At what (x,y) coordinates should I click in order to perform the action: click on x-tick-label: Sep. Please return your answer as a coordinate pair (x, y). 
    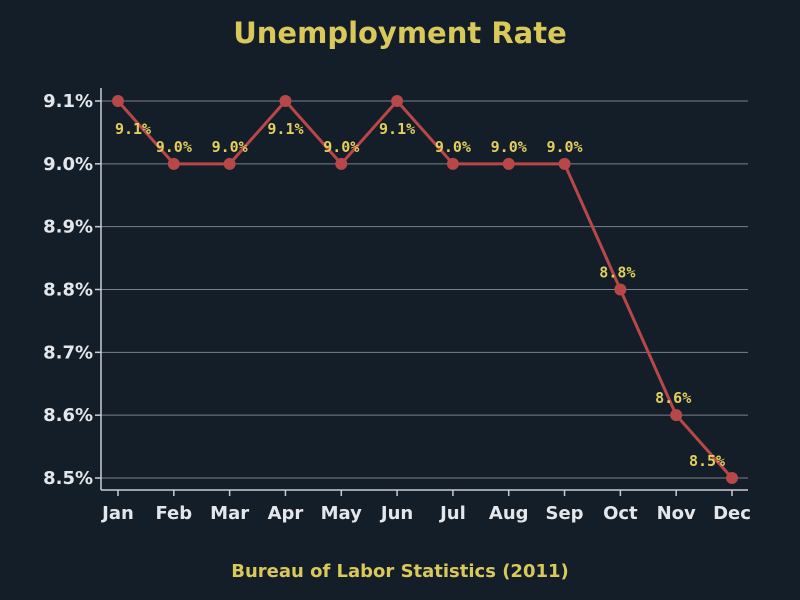
    Looking at the image, I should click on (565, 513).